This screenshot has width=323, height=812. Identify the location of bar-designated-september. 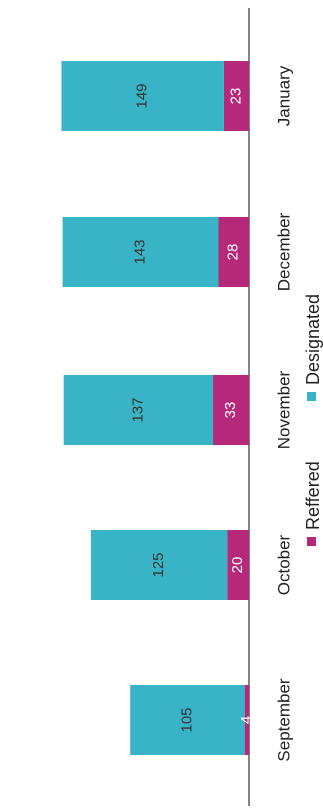
(187, 720).